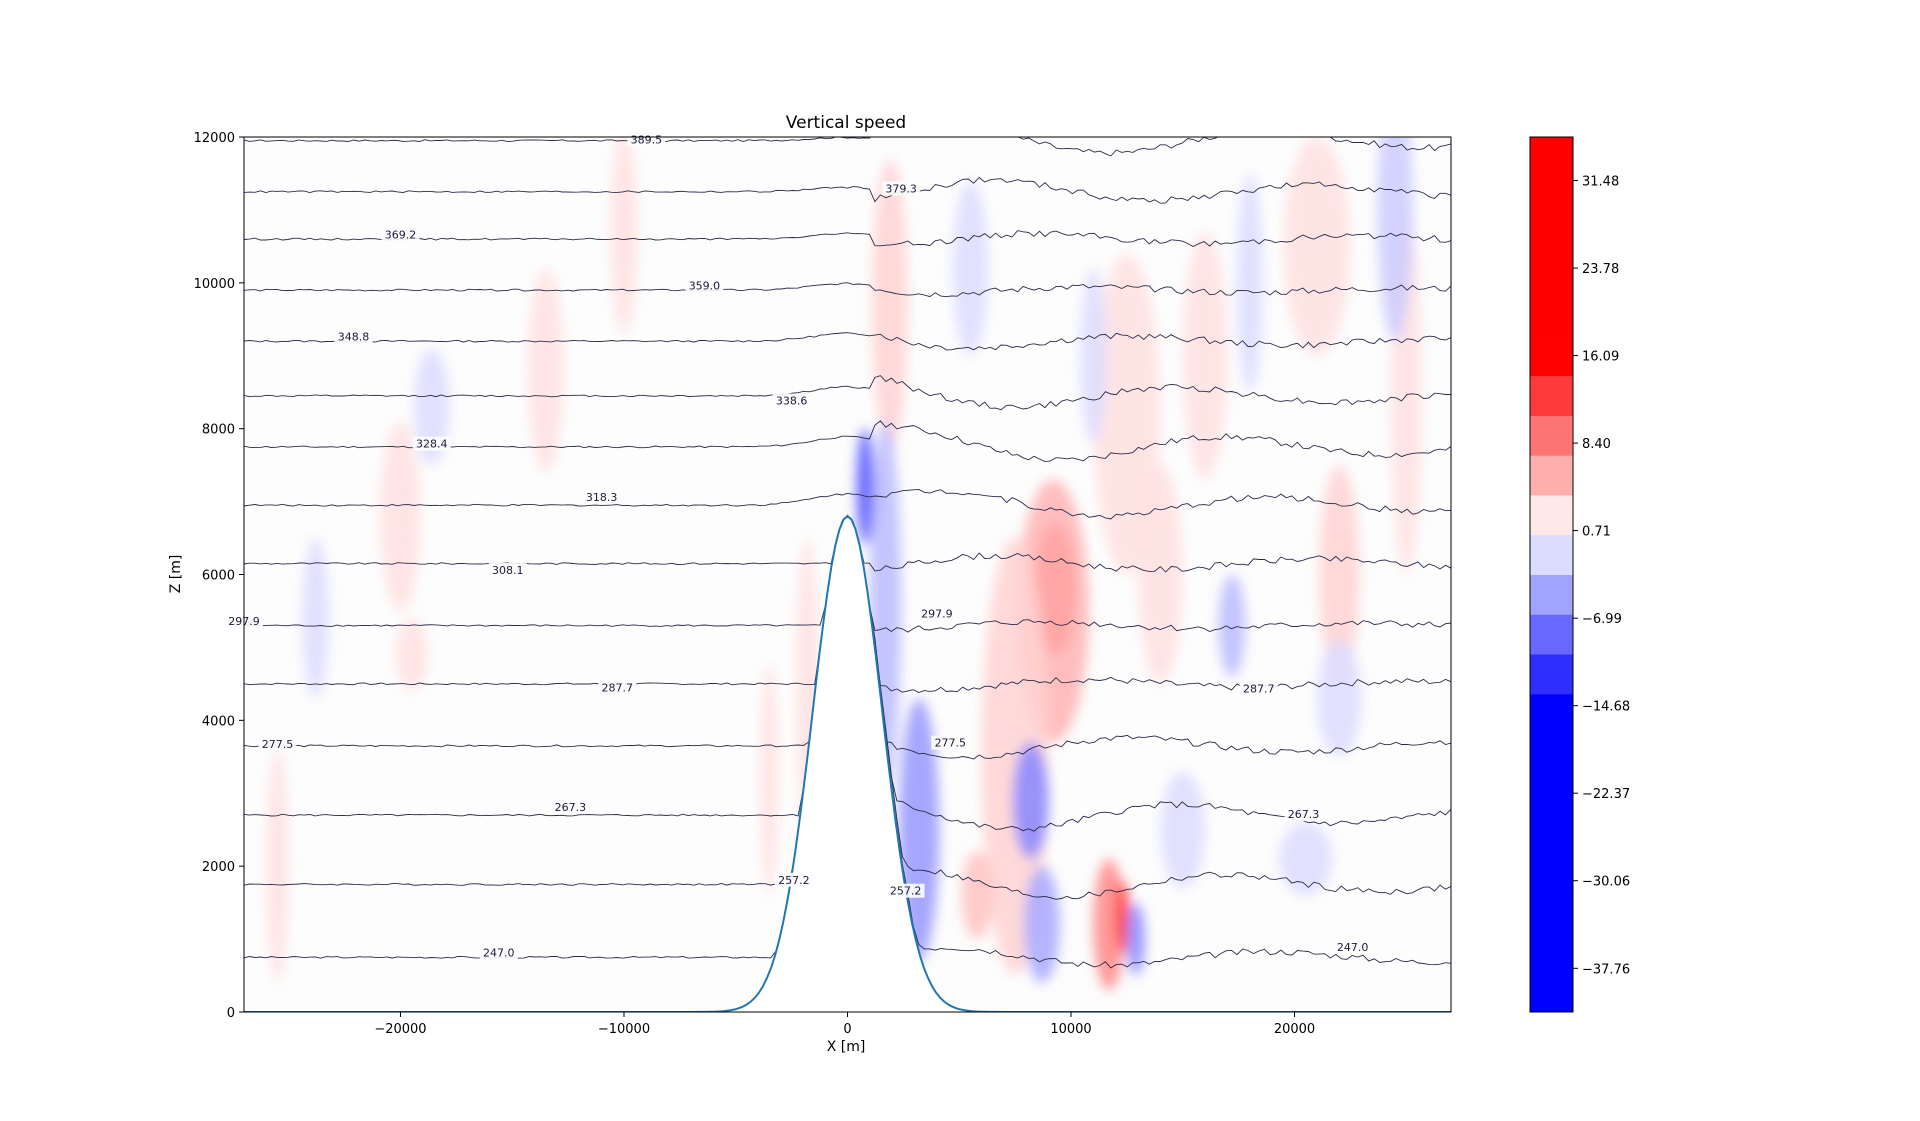 This screenshot has width=1920, height=1121. What do you see at coordinates (937, 614) in the screenshot?
I see `contour-label: 297.9` at bounding box center [937, 614].